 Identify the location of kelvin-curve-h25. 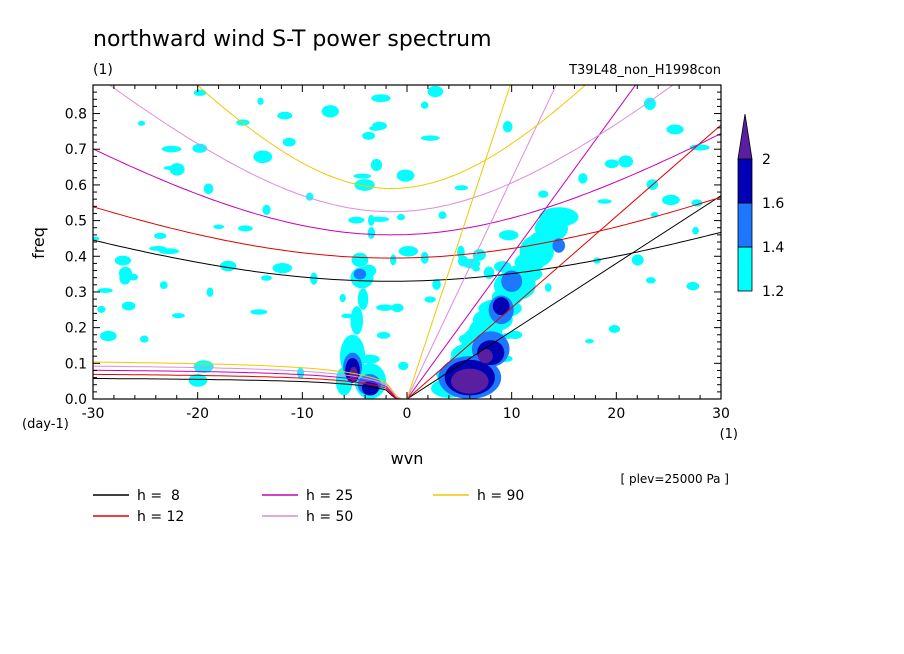
(521, 242).